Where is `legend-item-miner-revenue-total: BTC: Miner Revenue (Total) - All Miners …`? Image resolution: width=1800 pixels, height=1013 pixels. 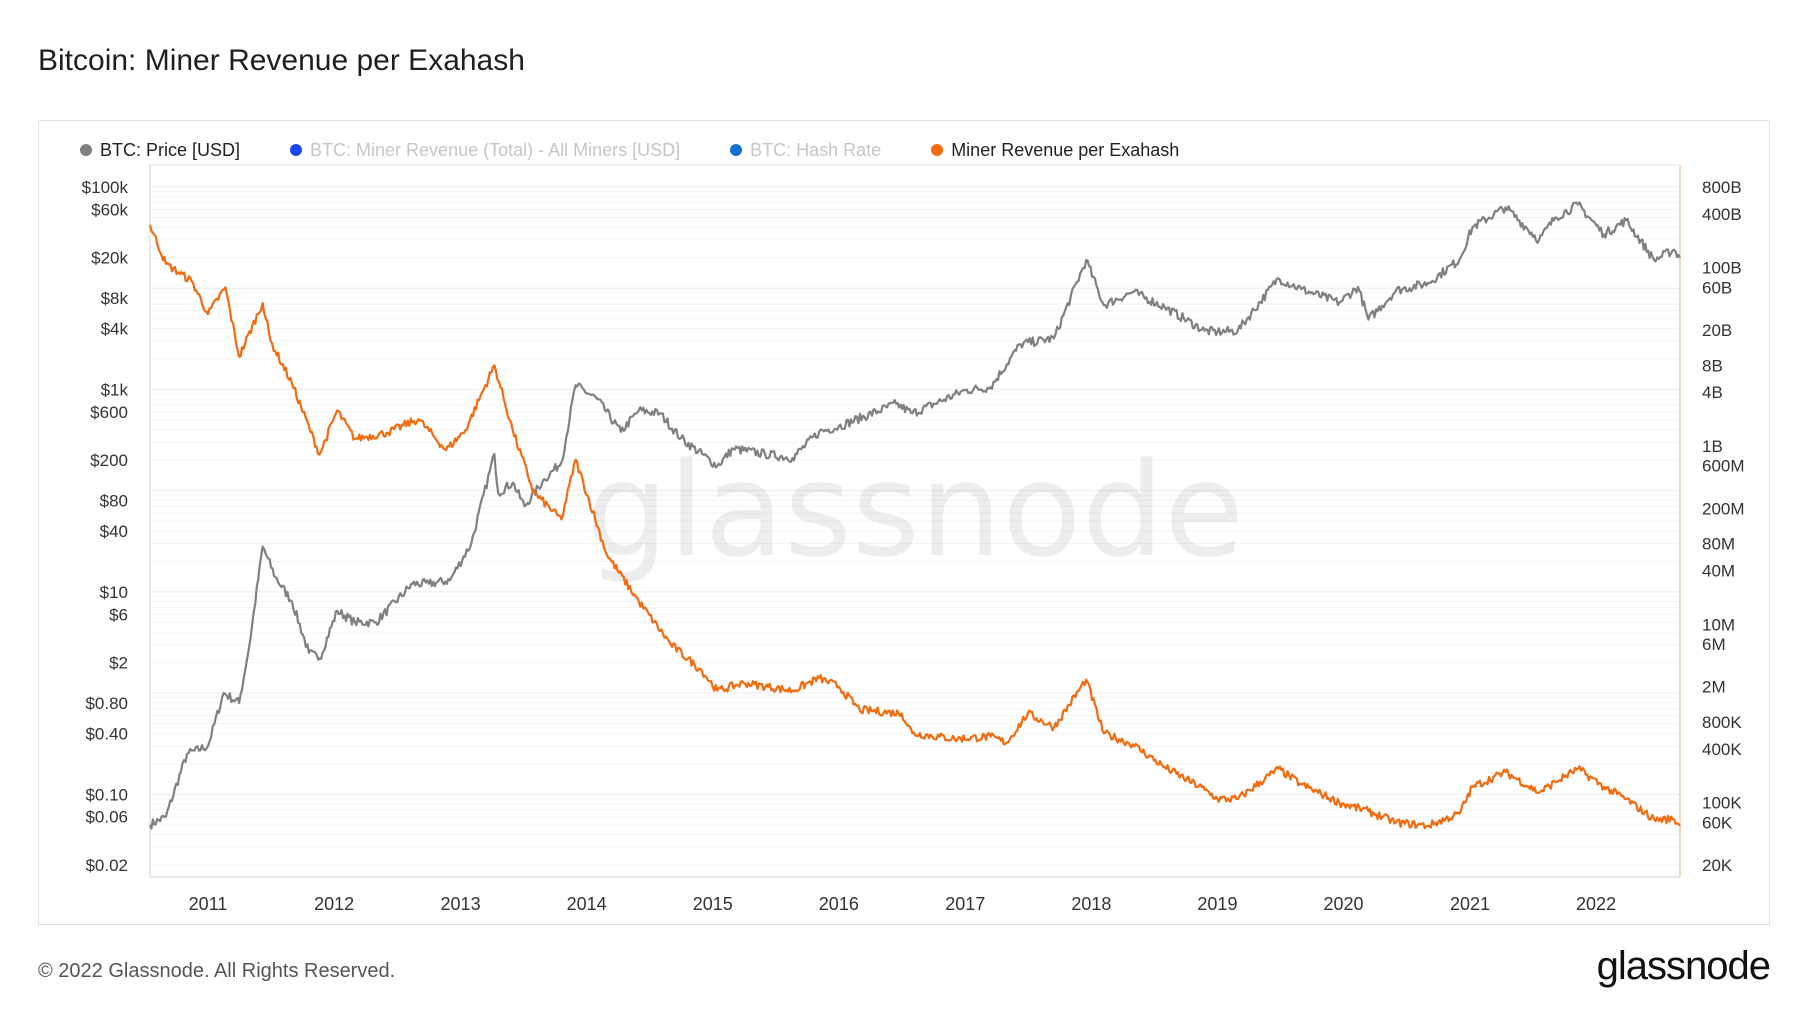
legend-item-miner-revenue-total: BTC: Miner Revenue (Total) - All Miners … is located at coordinates (485, 150).